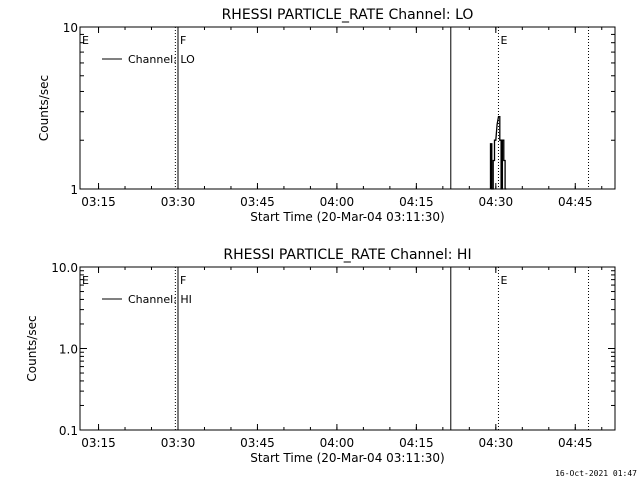  I want to click on y-tick-label: 10.0, so click(64, 268).